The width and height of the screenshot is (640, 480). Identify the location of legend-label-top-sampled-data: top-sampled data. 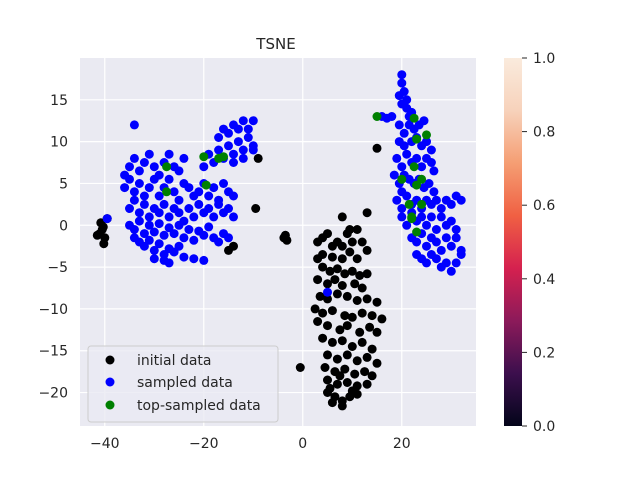
(199, 406).